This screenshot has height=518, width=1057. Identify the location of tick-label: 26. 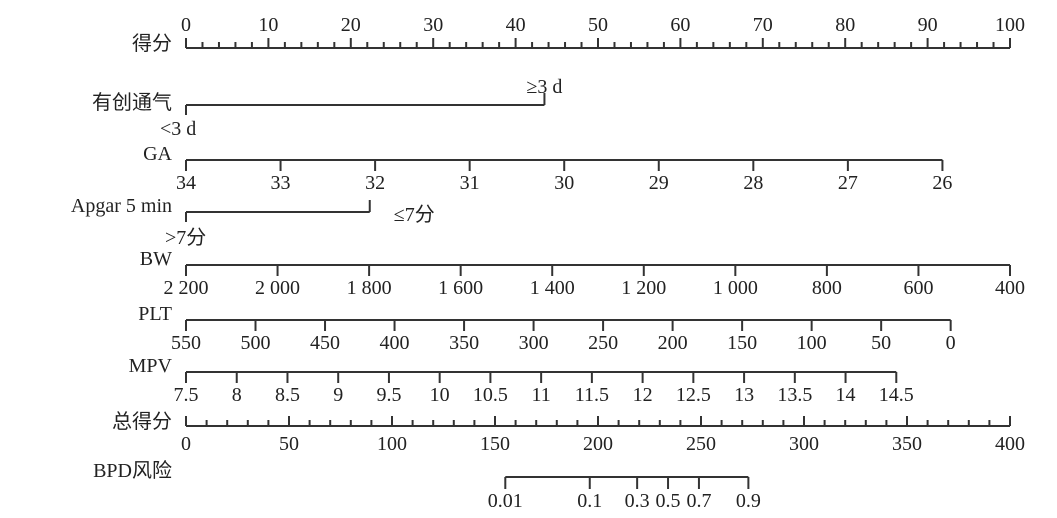
(942, 183).